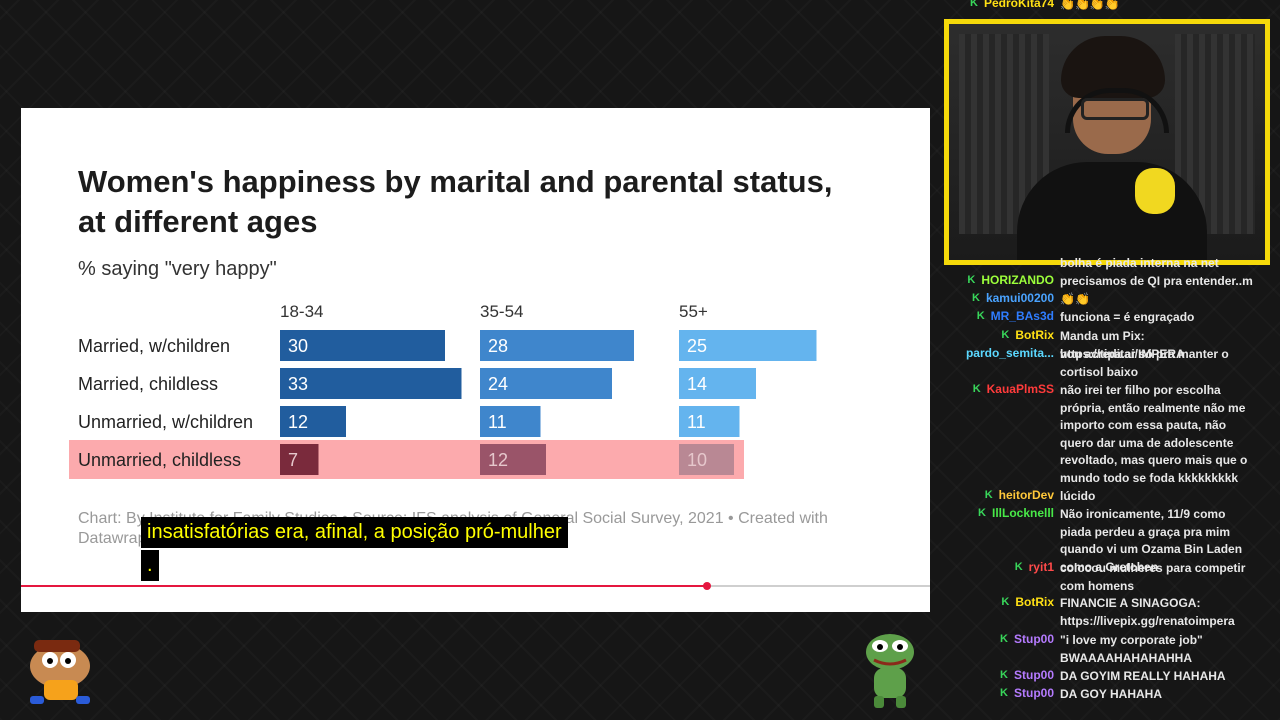  What do you see at coordinates (406, 459) in the screenshot?
I see `highlight-row` at bounding box center [406, 459].